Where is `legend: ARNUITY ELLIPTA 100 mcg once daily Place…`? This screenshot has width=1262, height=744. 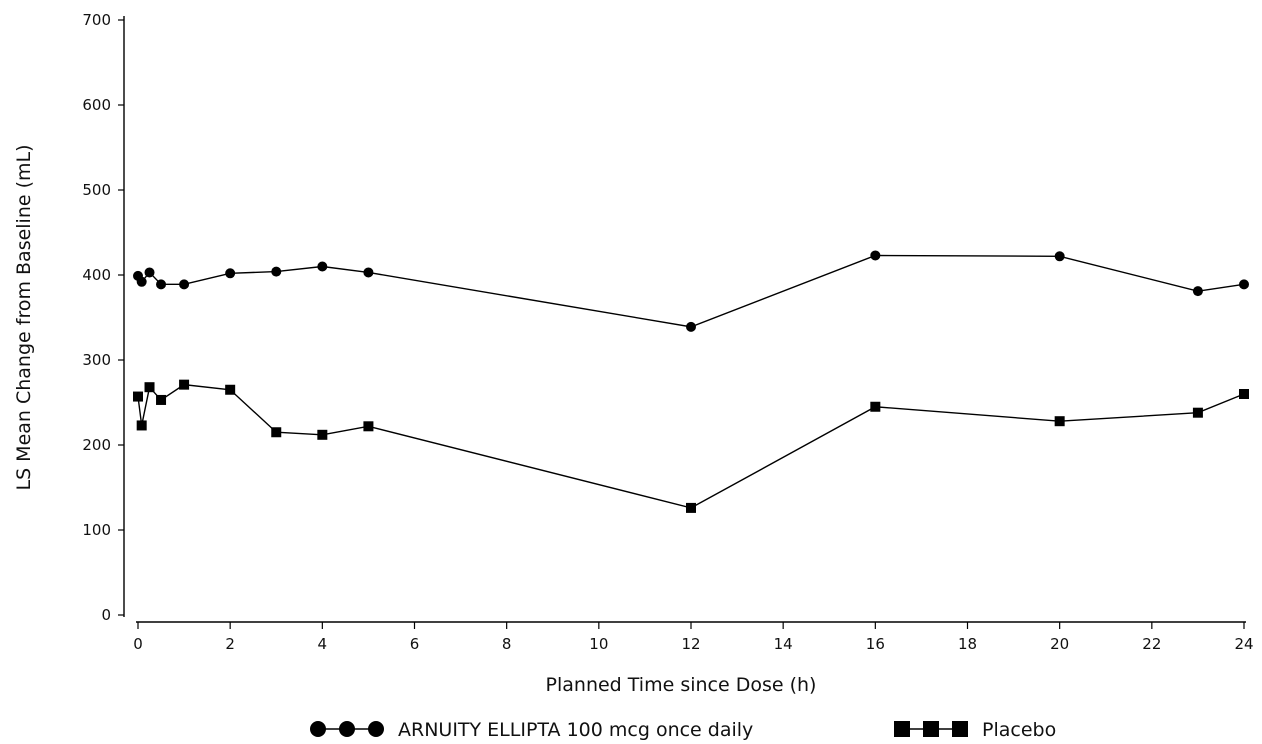
legend: ARNUITY ELLIPTA 100 mcg once daily Place… is located at coordinates (683, 730).